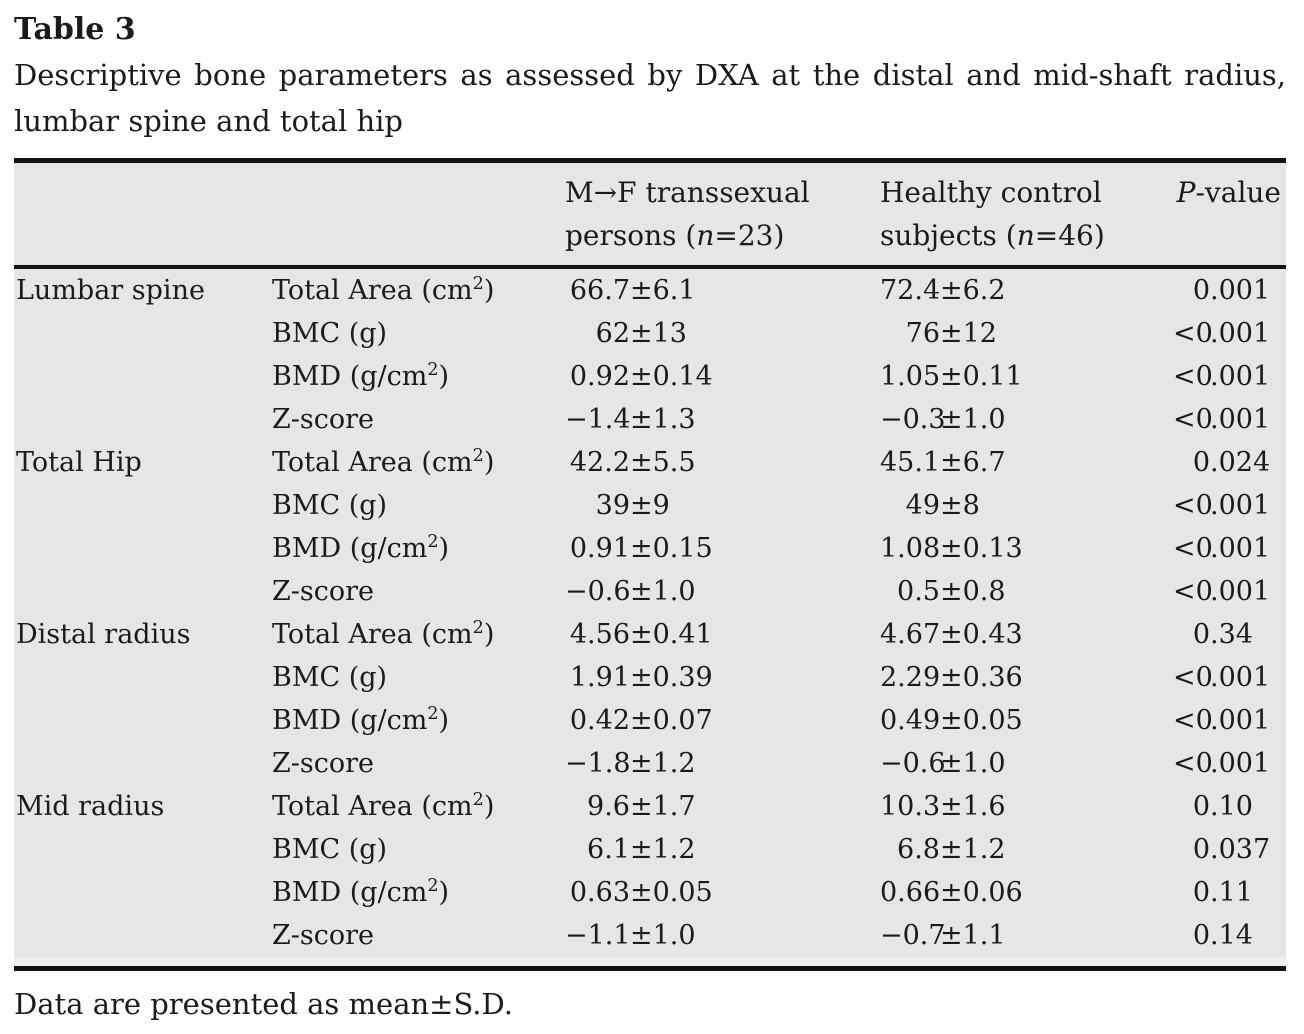 The width and height of the screenshot is (1304, 1034). What do you see at coordinates (630, 419) in the screenshot?
I see `transsexual-value-cell: −1.4±1.3` at bounding box center [630, 419].